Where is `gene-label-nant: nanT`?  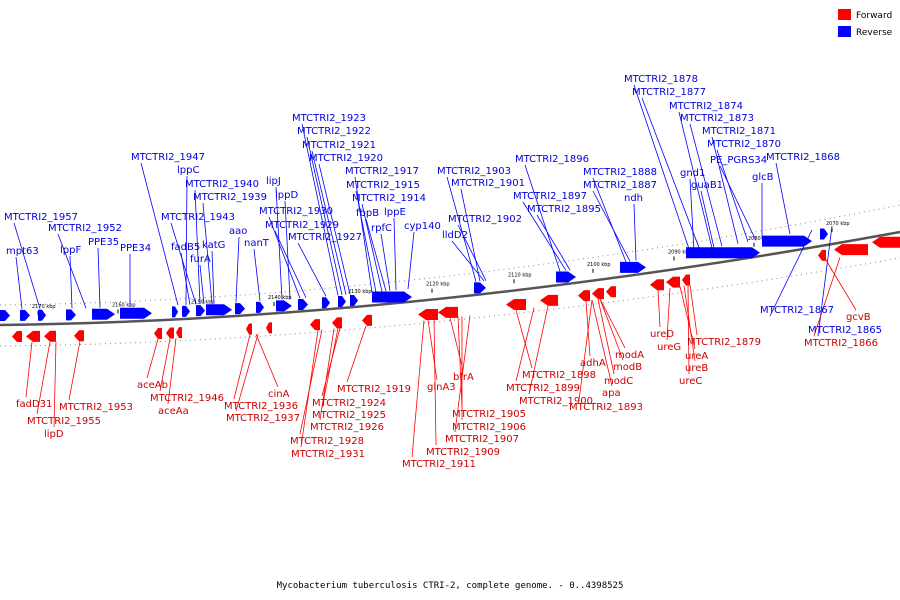
gene-label-nant: nanT is located at coordinates (257, 243).